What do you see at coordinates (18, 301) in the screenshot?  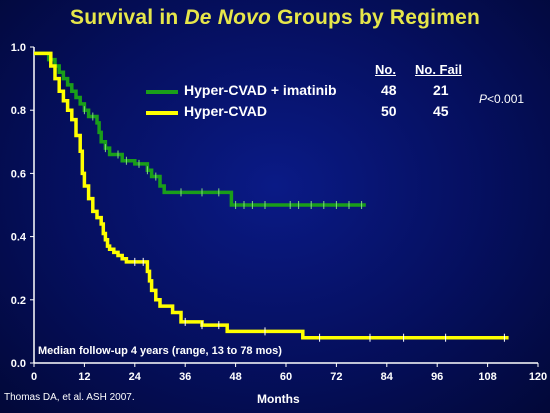 I see `y-tick-label: 0.2` at bounding box center [18, 301].